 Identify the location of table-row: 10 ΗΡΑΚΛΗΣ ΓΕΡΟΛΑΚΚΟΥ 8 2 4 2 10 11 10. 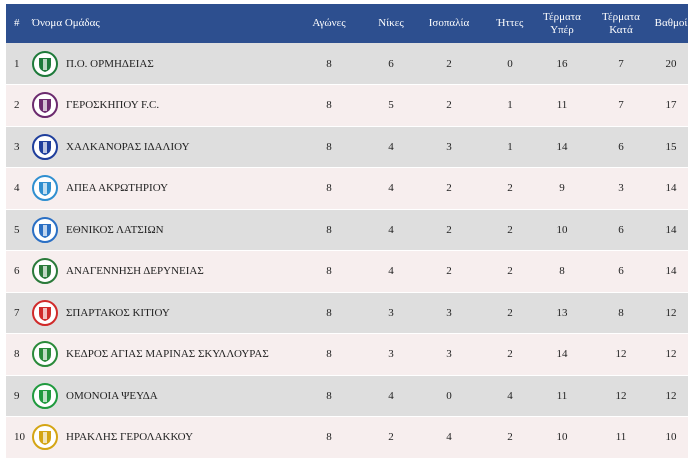
(347, 437).